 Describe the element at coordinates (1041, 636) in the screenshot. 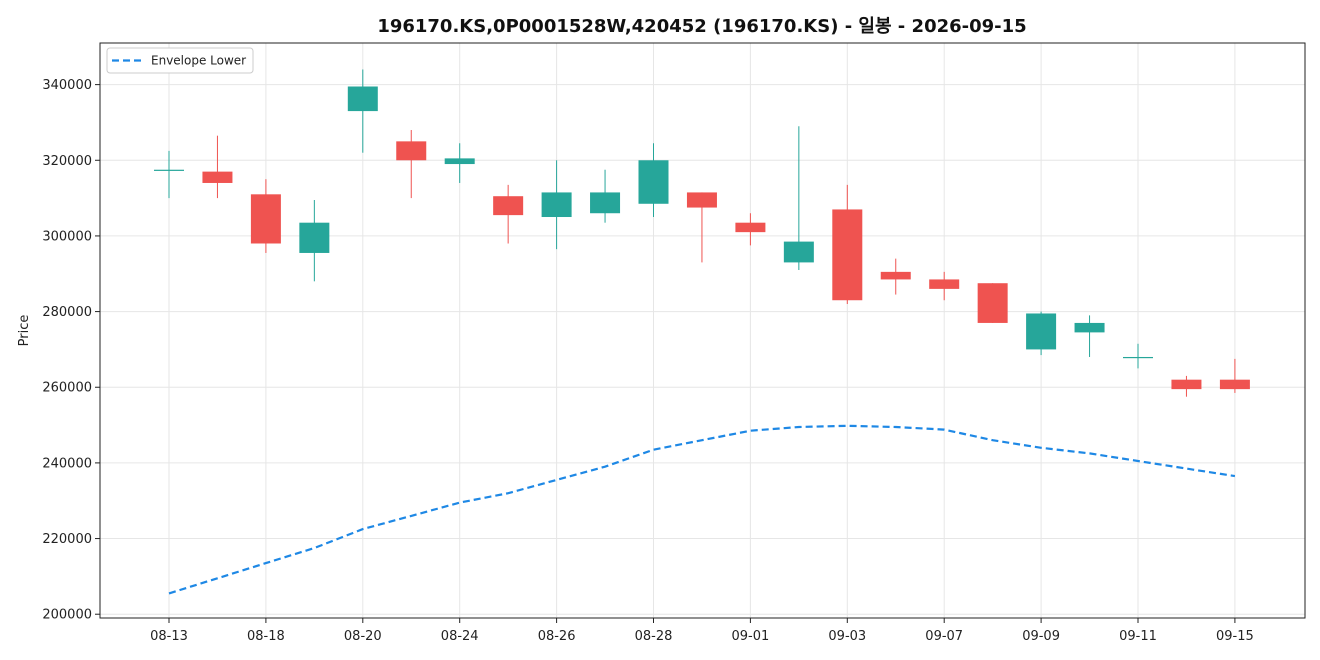

I see `x-tick-label: 09-09` at that location.